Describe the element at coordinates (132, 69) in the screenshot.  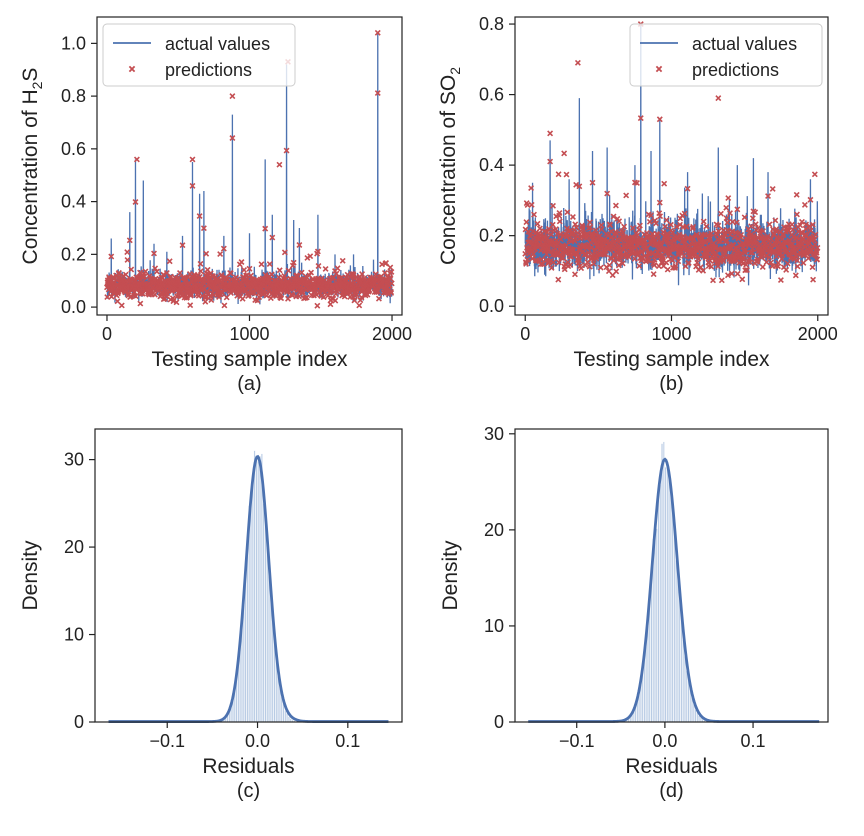
I see `legend-marker-swatch` at that location.